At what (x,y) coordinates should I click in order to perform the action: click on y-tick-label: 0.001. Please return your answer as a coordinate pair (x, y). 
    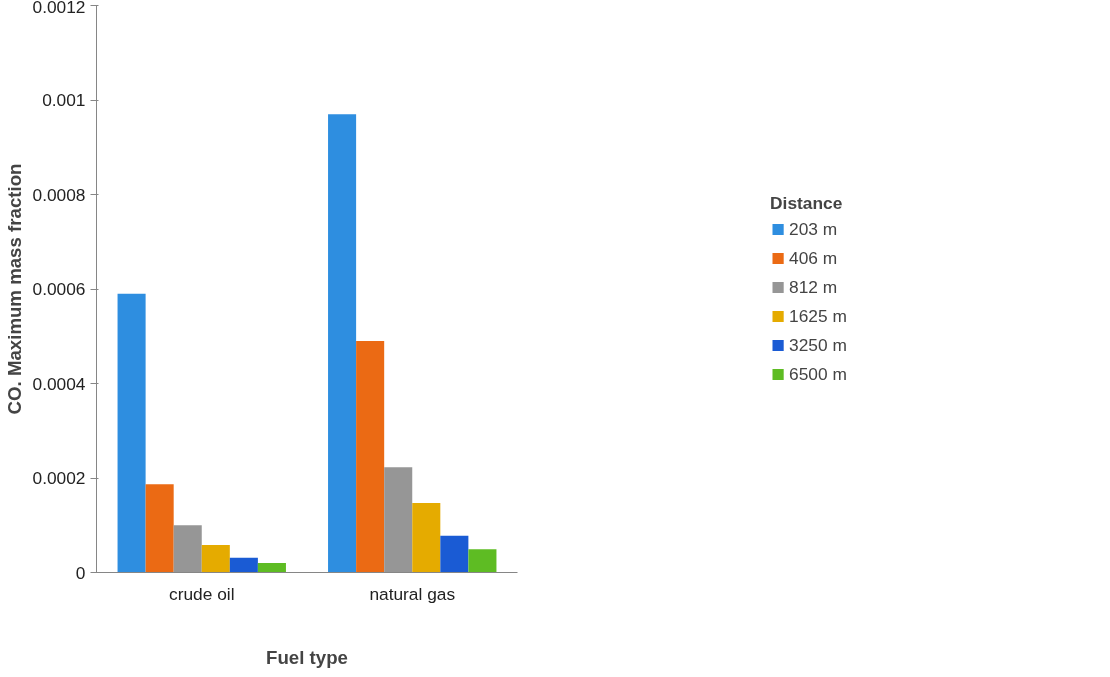
    Looking at the image, I should click on (64, 100).